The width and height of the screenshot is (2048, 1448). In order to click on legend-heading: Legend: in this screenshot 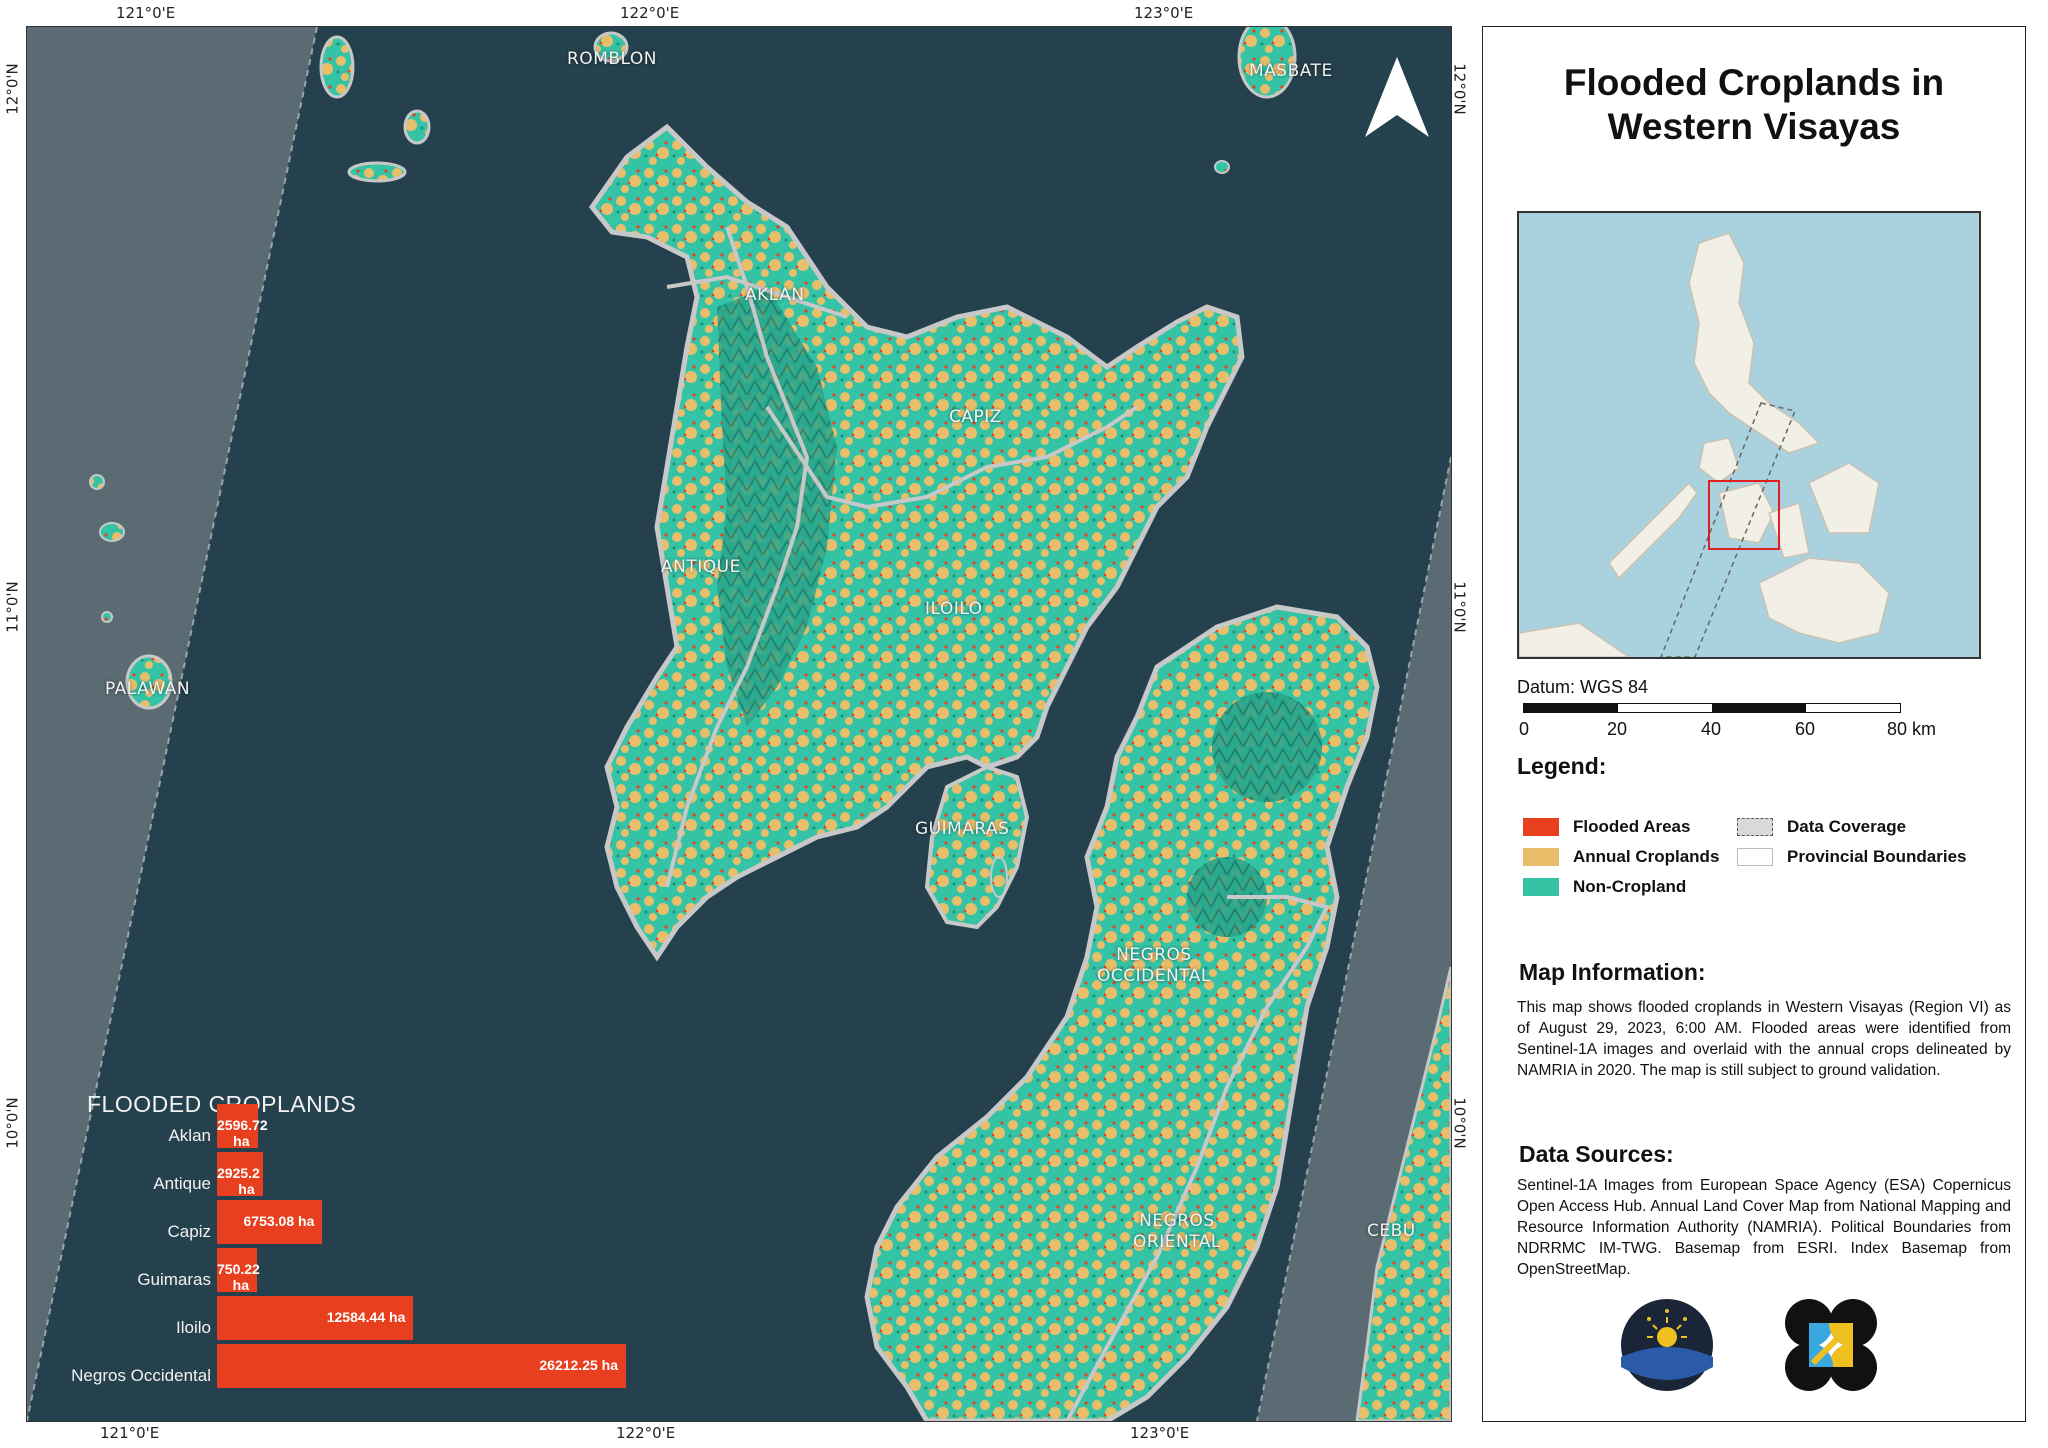, I will do `click(1562, 766)`.